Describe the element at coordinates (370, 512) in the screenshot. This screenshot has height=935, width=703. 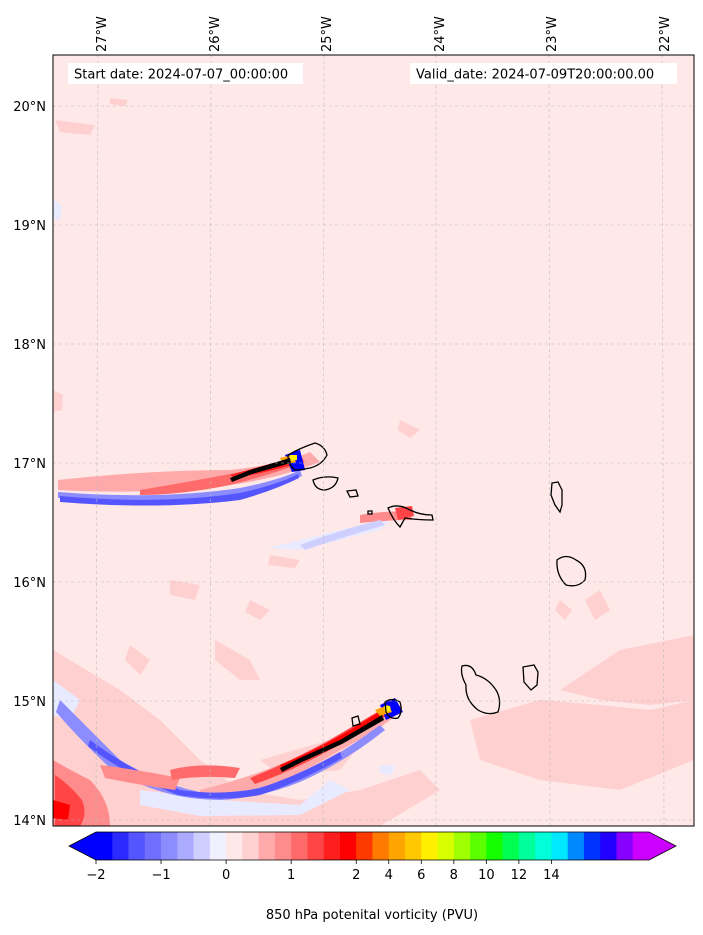
I see `branco-coast` at that location.